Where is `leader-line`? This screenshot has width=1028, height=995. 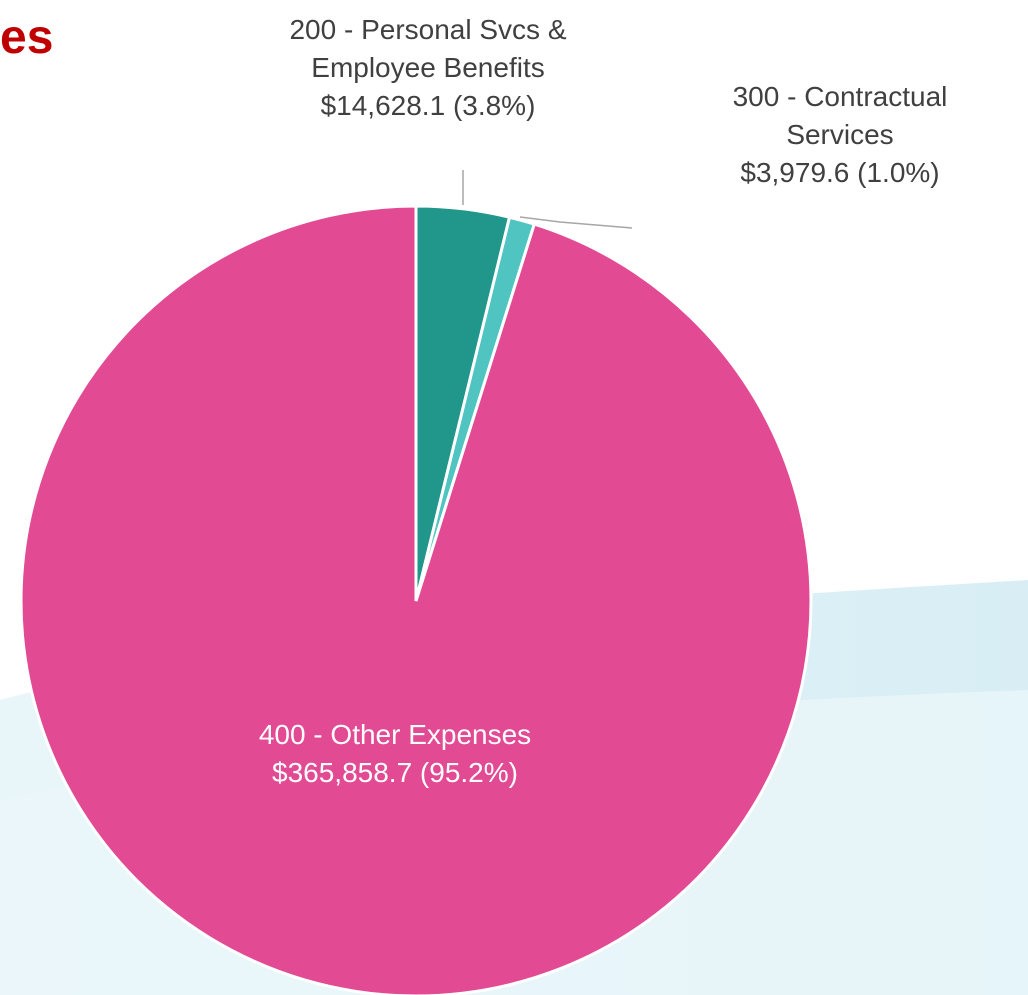 leader-line is located at coordinates (576, 222).